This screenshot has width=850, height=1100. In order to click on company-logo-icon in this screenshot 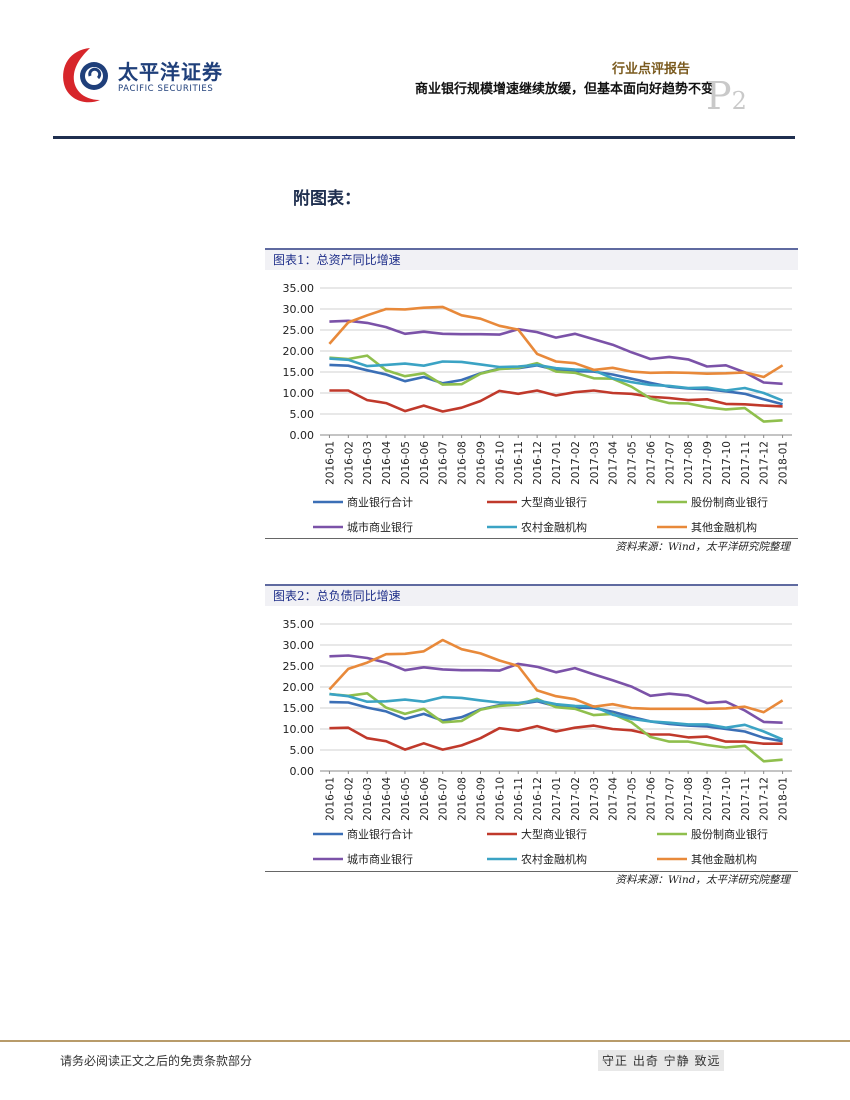, I will do `click(85, 75)`.